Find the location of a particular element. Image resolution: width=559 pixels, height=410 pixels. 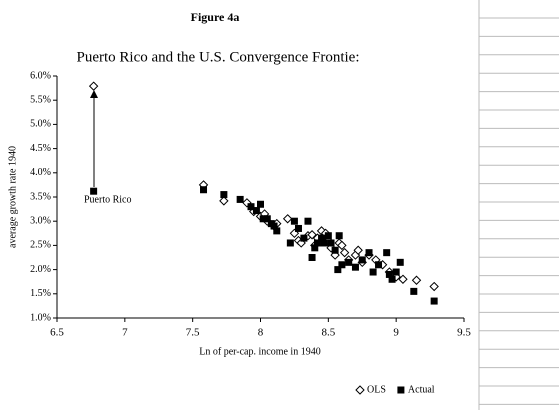

x-tick-label: 7.5 is located at coordinates (193, 333).